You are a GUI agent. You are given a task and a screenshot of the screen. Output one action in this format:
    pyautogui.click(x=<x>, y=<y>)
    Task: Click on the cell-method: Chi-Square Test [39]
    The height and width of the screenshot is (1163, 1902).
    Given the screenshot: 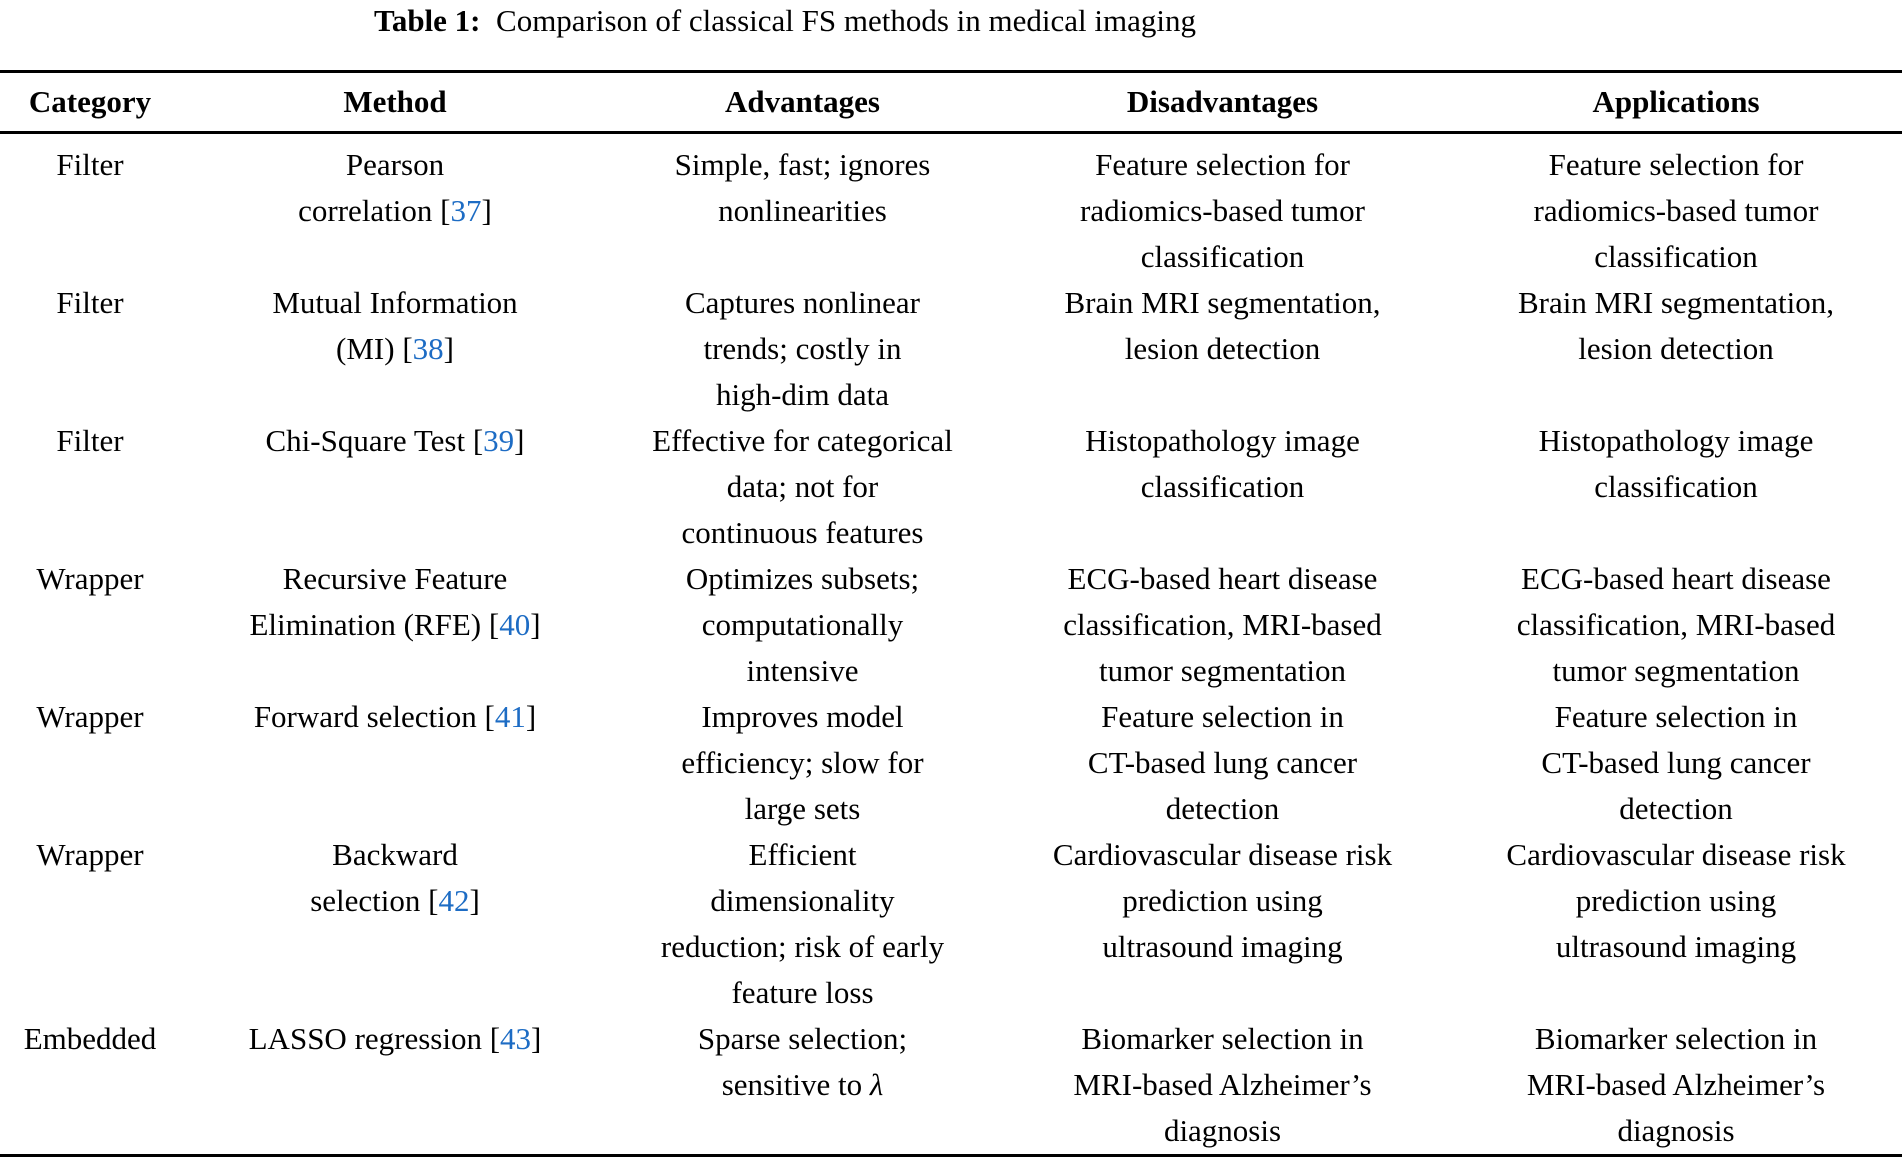 What is the action you would take?
    pyautogui.click(x=395, y=440)
    